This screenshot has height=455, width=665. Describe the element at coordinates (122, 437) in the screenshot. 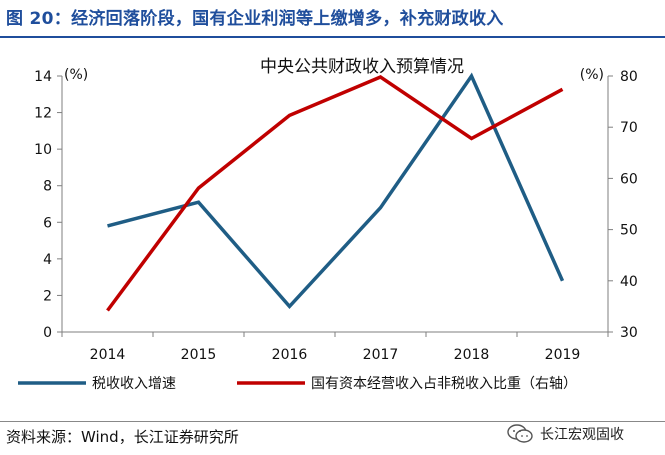

I see `source-note: 资料来源：Wind，长江证券研究所` at that location.